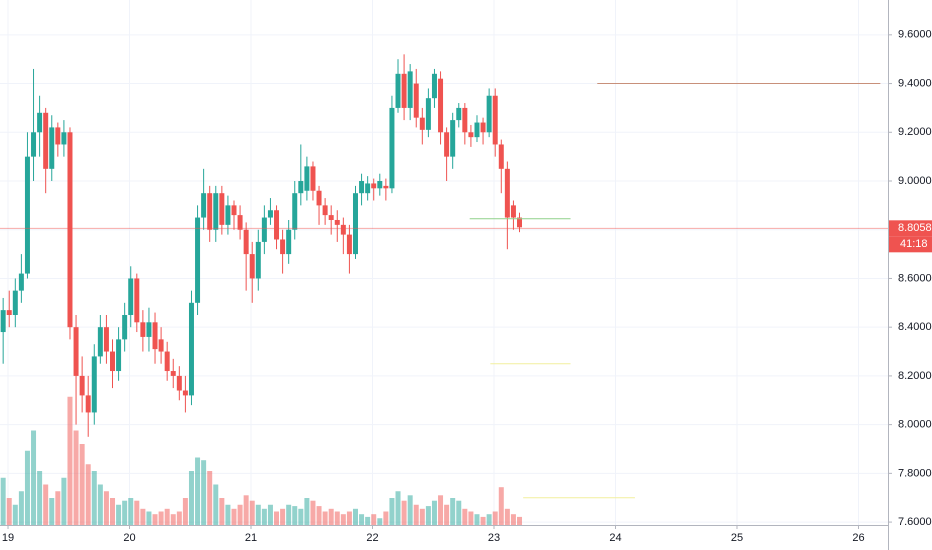 Image resolution: width=932 pixels, height=550 pixels. Describe the element at coordinates (915, 181) in the screenshot. I see `y-tick-label: 9.0000` at that location.